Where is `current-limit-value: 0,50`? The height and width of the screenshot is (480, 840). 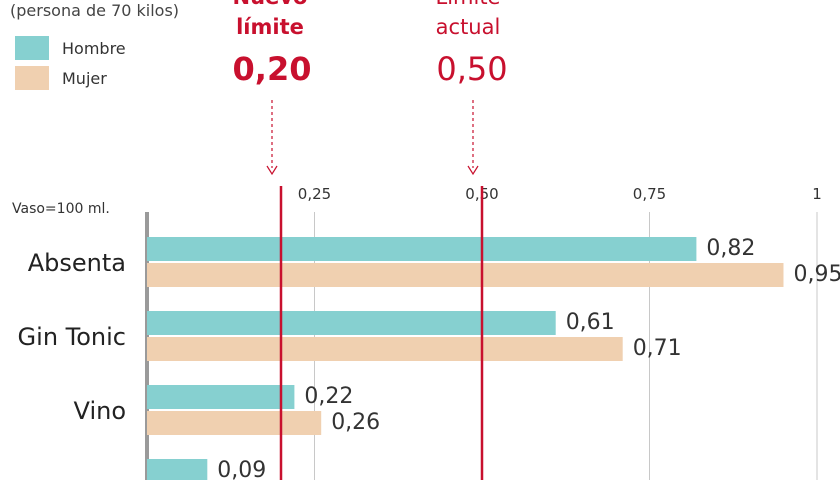 current-limit-value: 0,50 is located at coordinates (471, 69).